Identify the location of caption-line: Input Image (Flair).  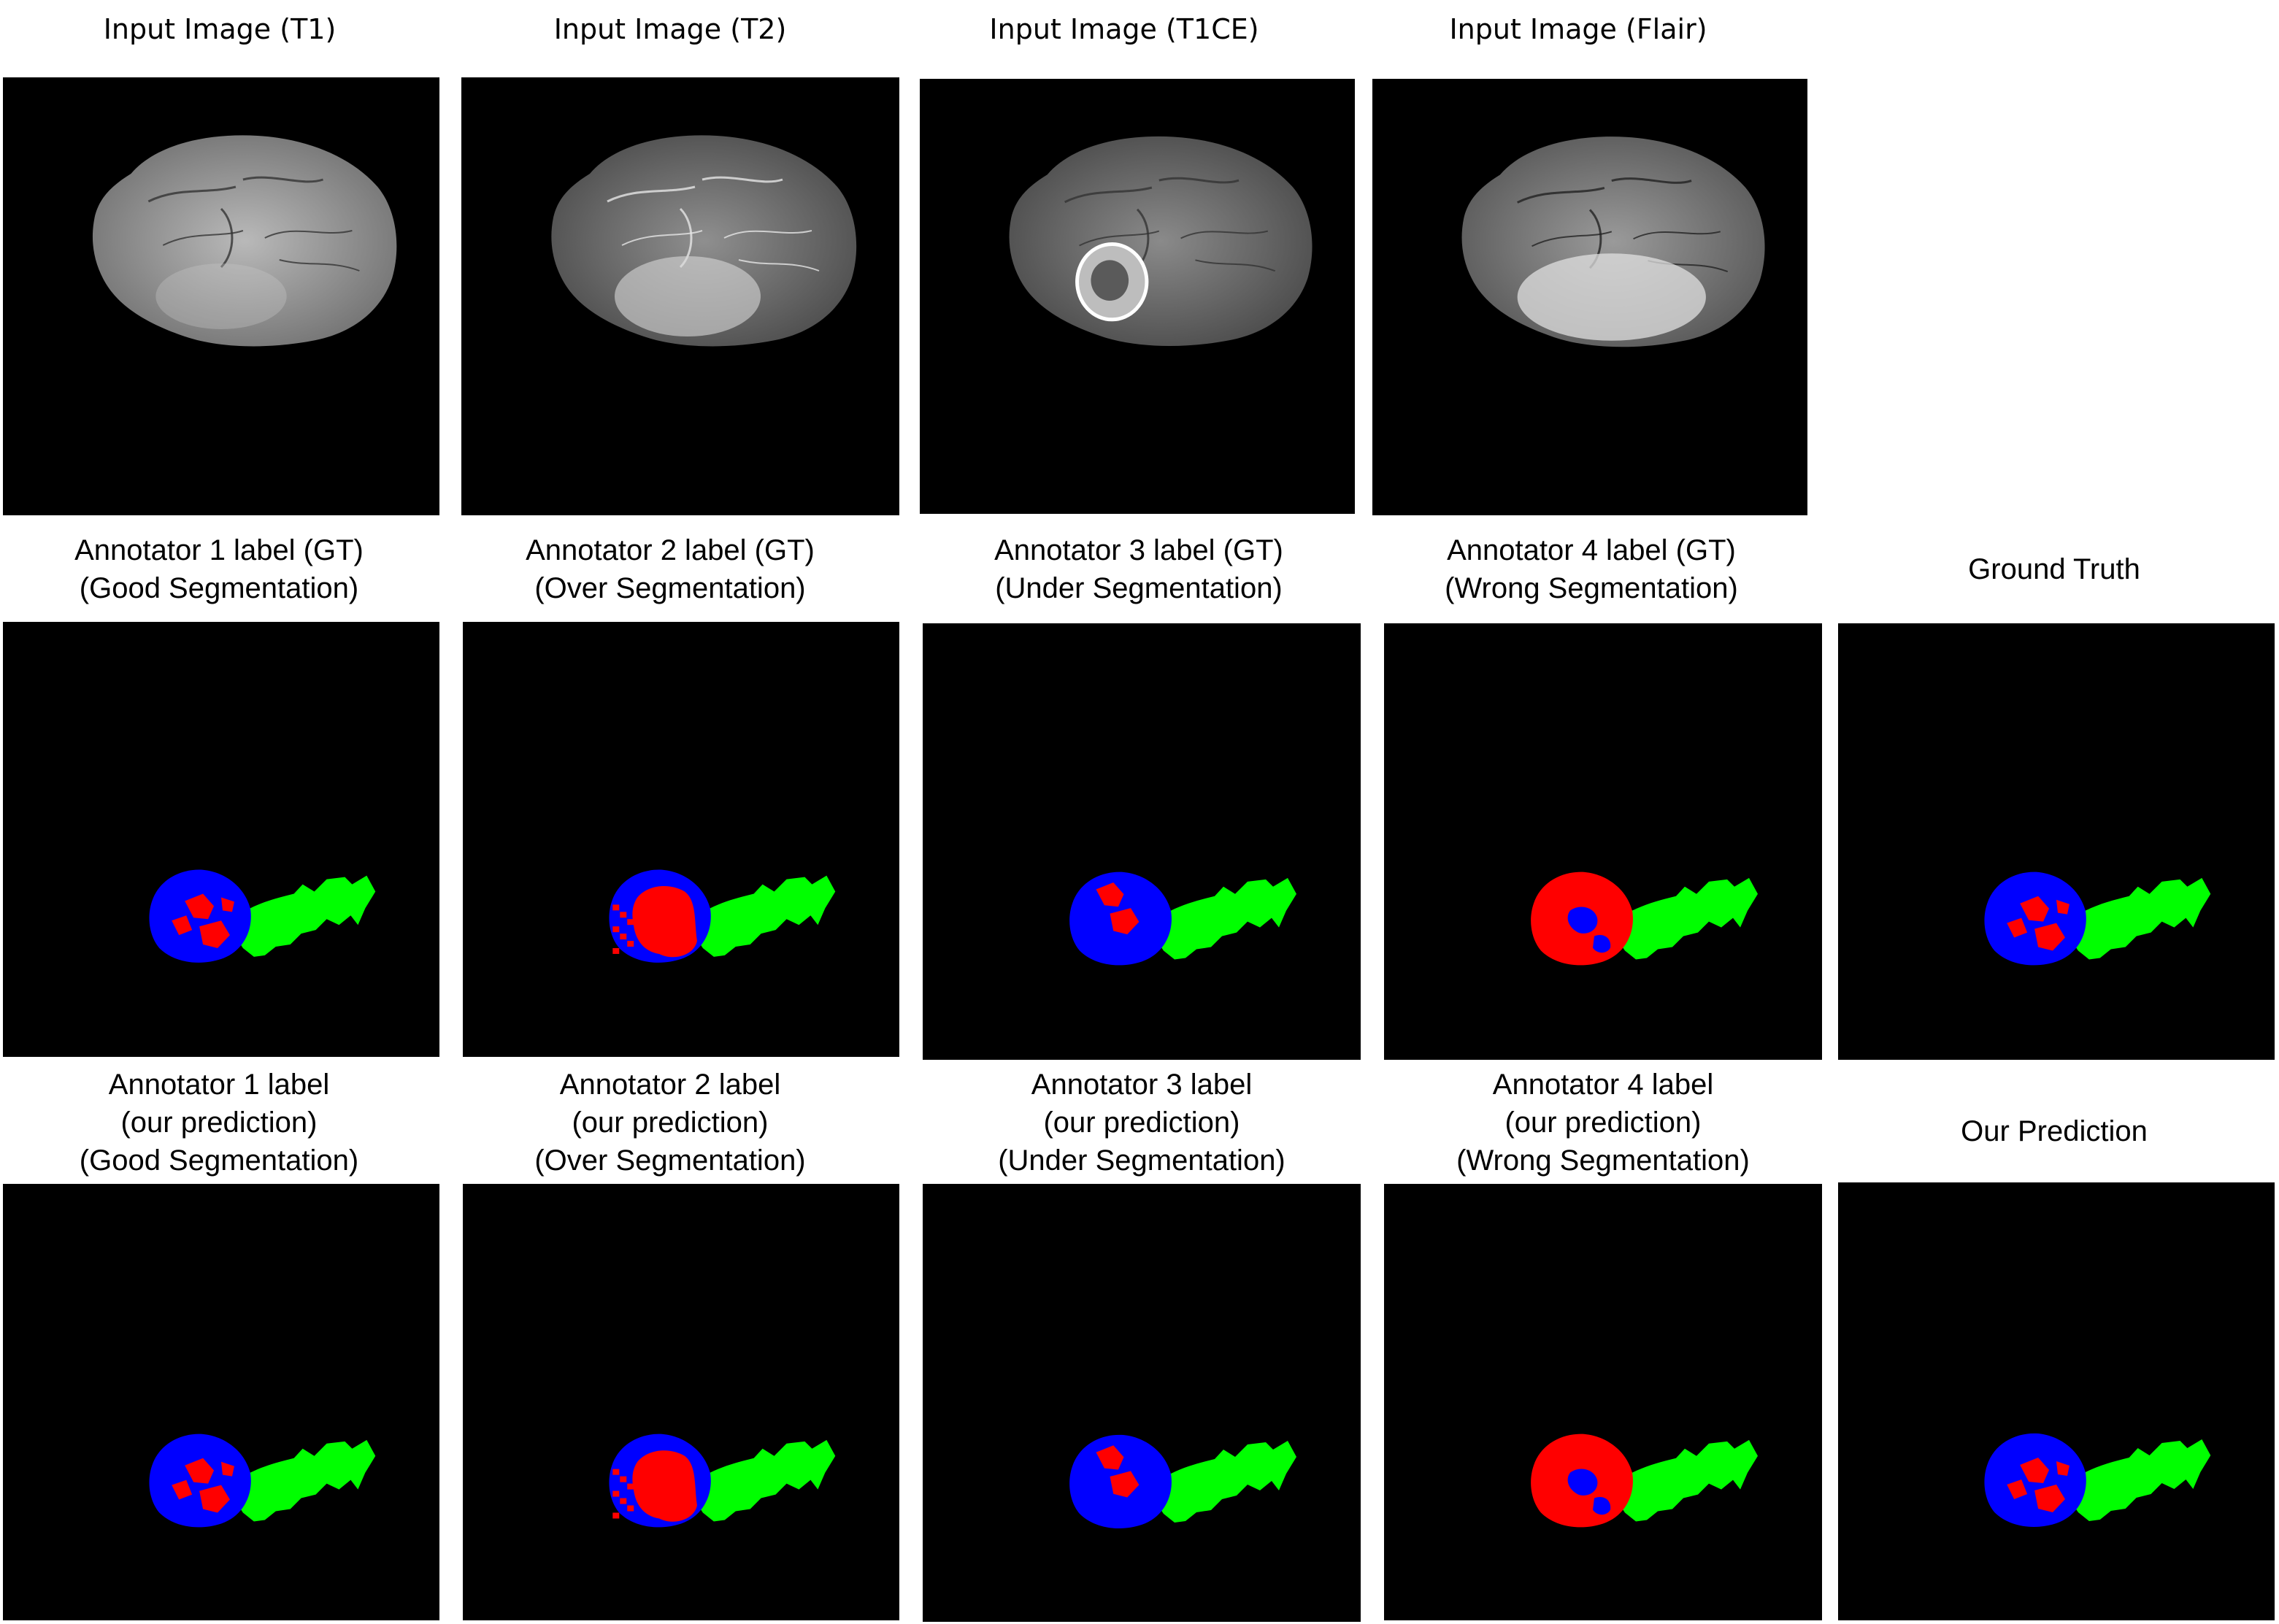
(1578, 29).